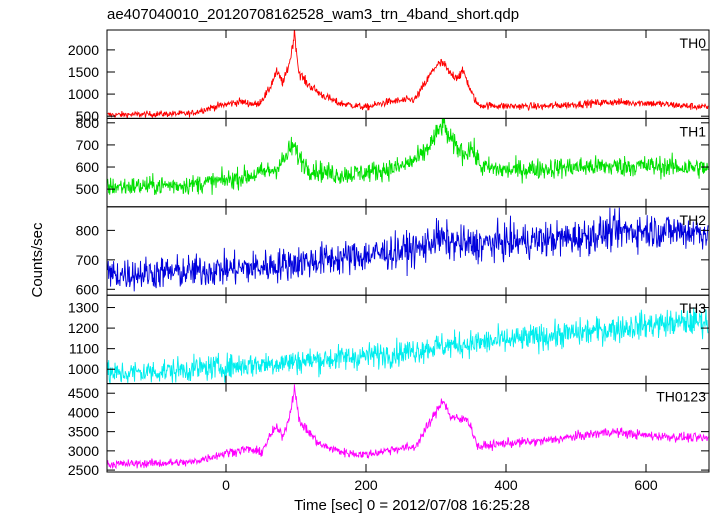  What do you see at coordinates (83, 50) in the screenshot?
I see `y-tick-label: 2000` at bounding box center [83, 50].